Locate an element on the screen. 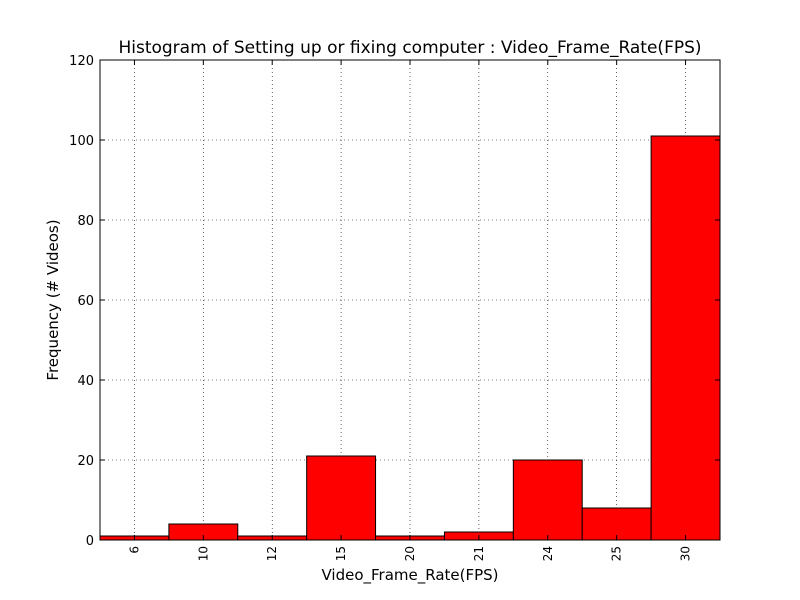 The image size is (800, 600). x-tick-label: 21 is located at coordinates (479, 553).